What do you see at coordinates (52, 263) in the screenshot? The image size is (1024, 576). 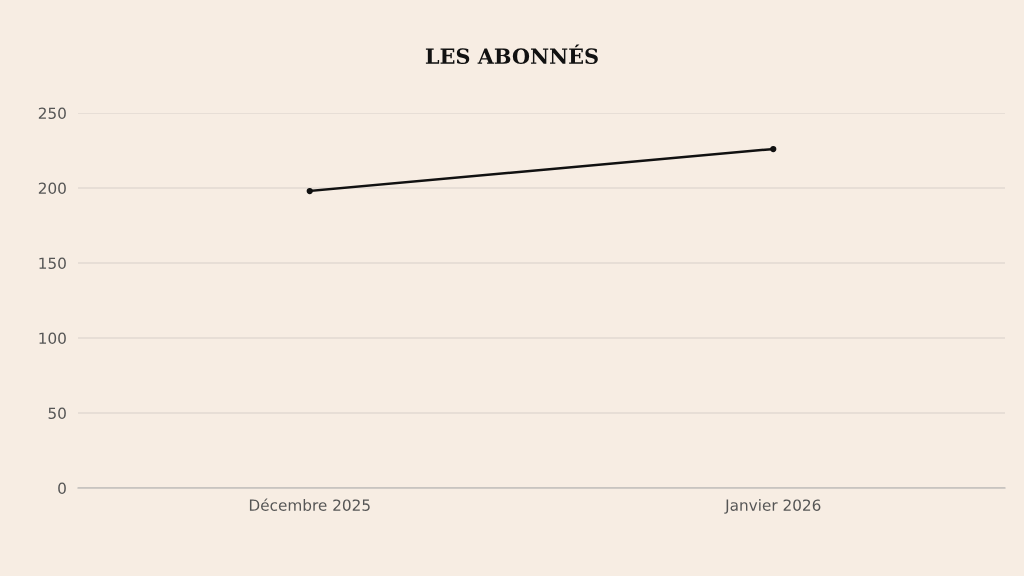 I see `y-tick-label: 150` at bounding box center [52, 263].